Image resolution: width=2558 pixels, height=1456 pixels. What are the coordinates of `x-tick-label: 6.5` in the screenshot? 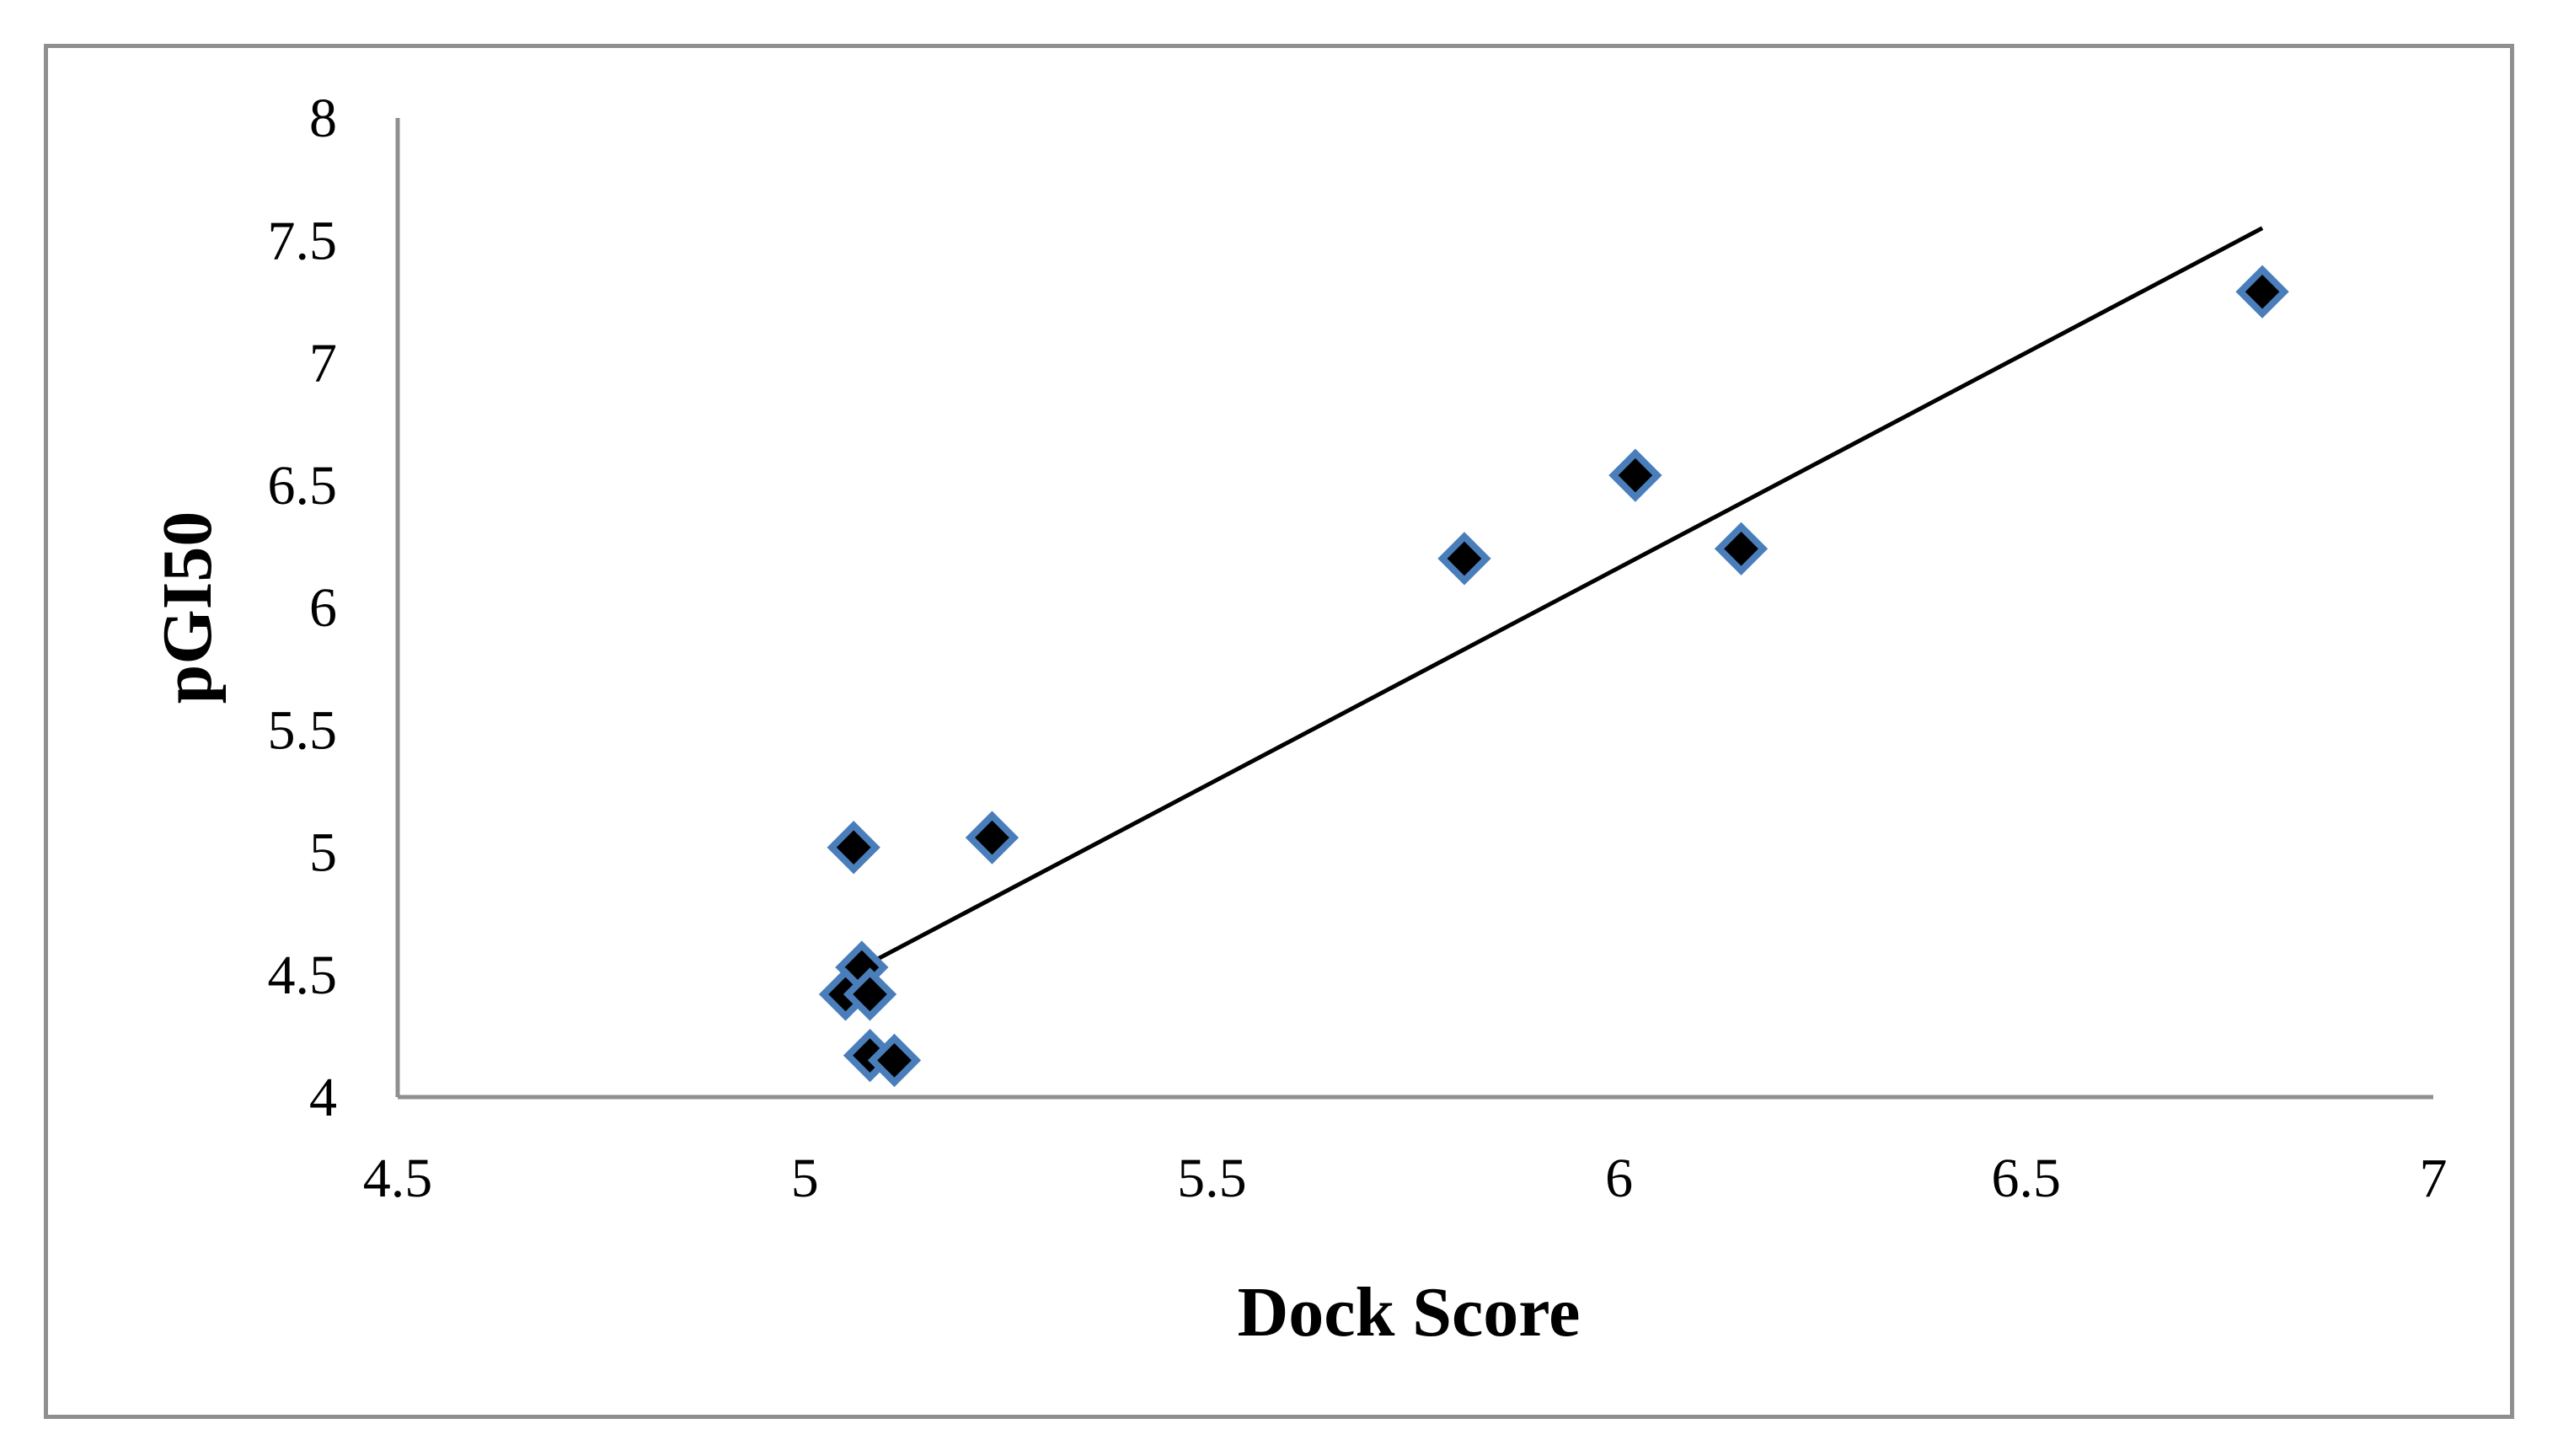 It's located at (2027, 1178).